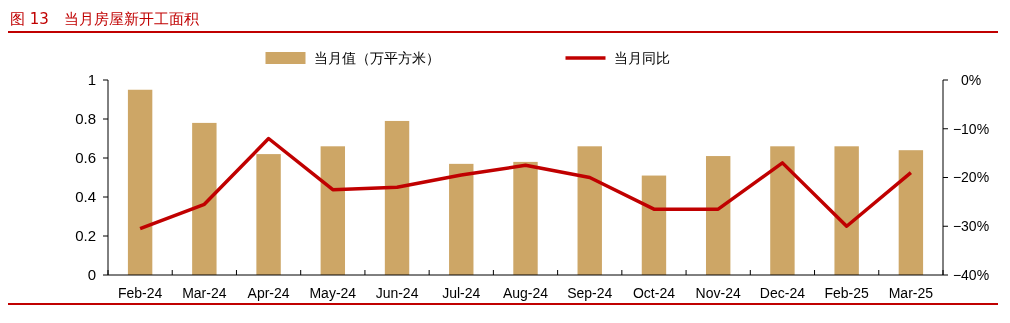 This screenshot has width=1010, height=323. What do you see at coordinates (268, 293) in the screenshot?
I see `x-tick-label: Apr-24` at bounding box center [268, 293].